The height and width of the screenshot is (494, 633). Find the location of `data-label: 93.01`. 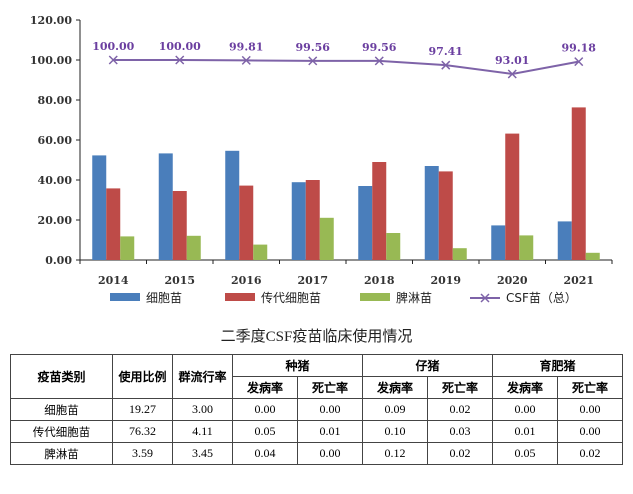

data-label: 93.01 is located at coordinates (512, 60).